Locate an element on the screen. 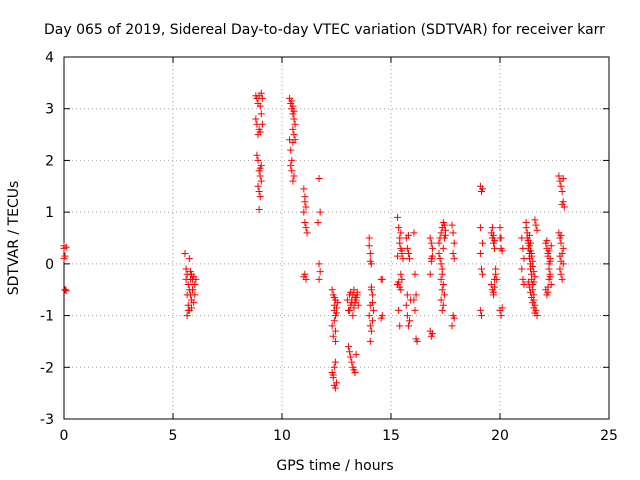 This screenshot has width=640, height=480. x-tick-label: 15 is located at coordinates (391, 436).